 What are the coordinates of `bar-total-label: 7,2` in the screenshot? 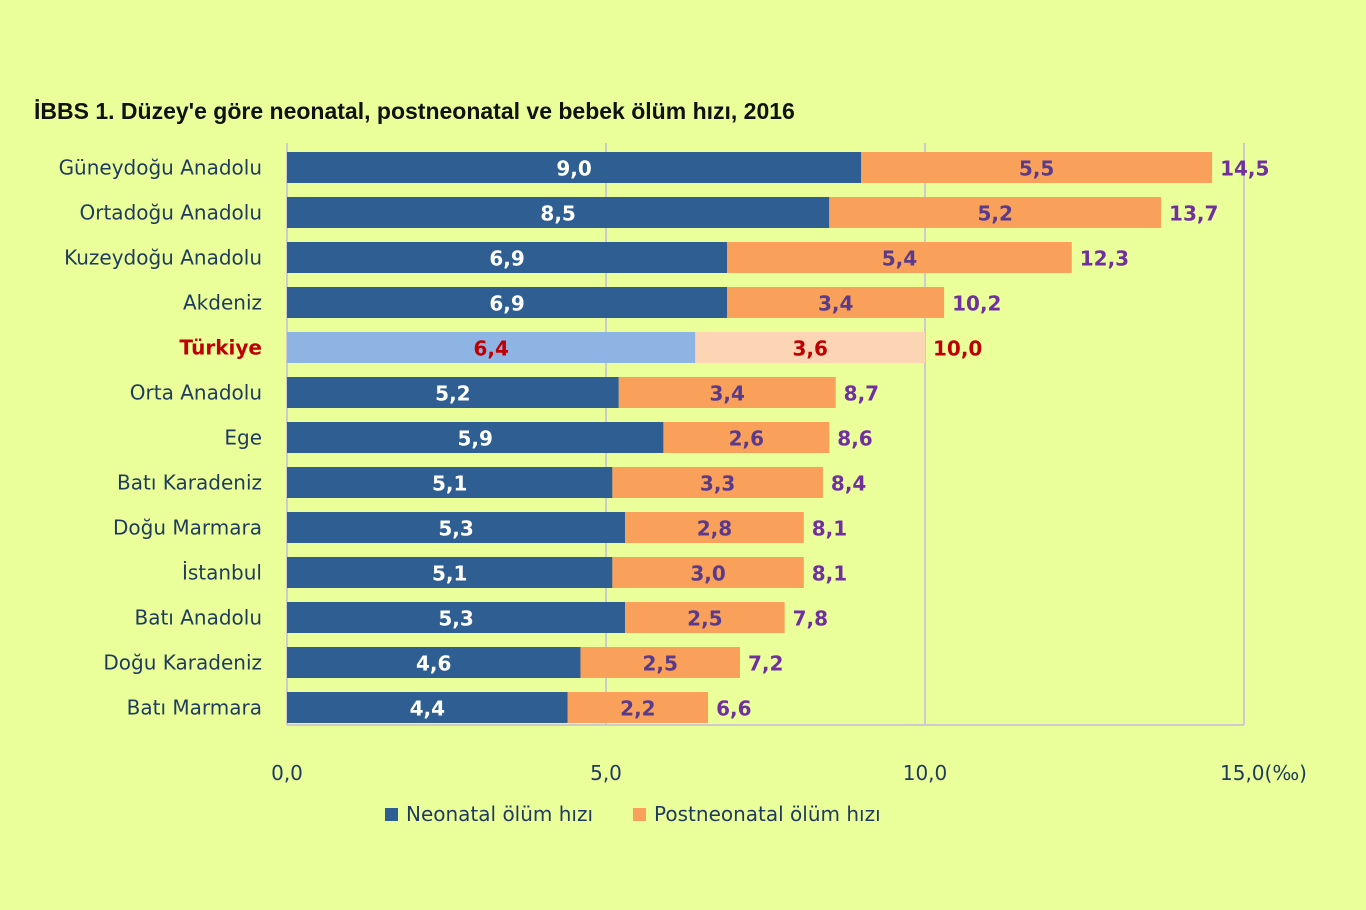 It's located at (765, 664).